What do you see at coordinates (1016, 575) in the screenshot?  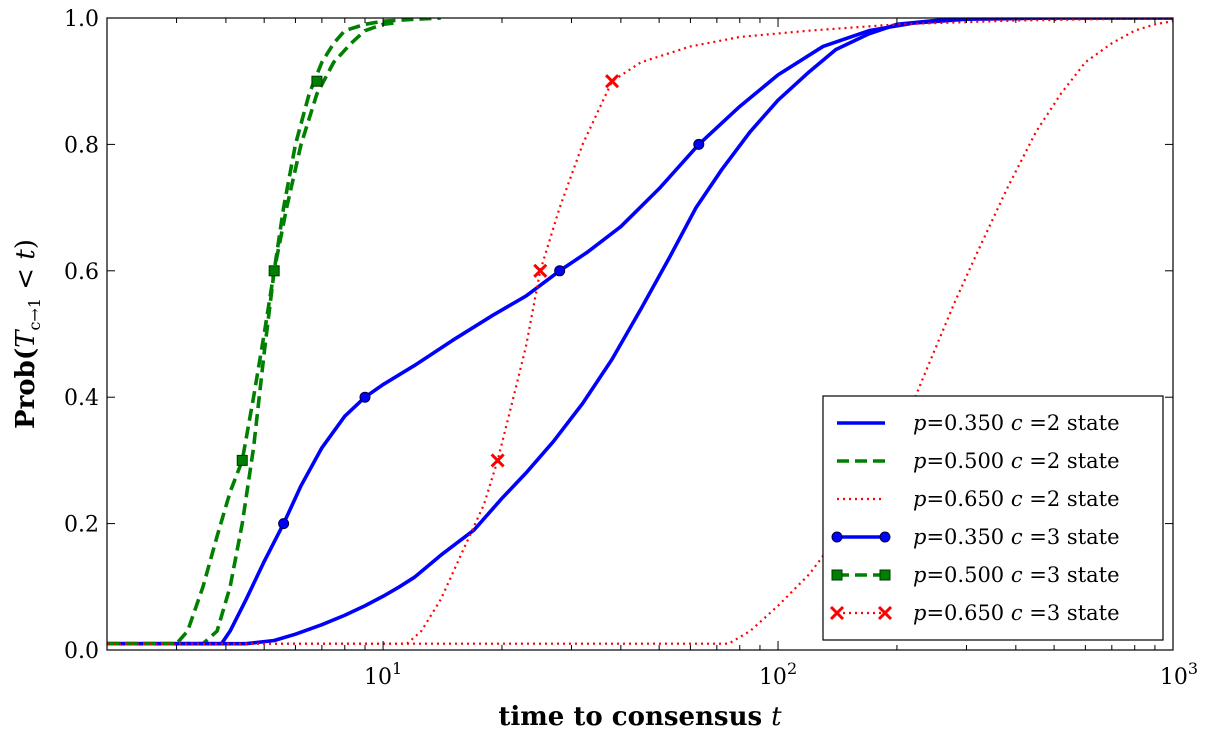 I see `legend-label-5: p=0.500 c =3 state` at bounding box center [1016, 575].